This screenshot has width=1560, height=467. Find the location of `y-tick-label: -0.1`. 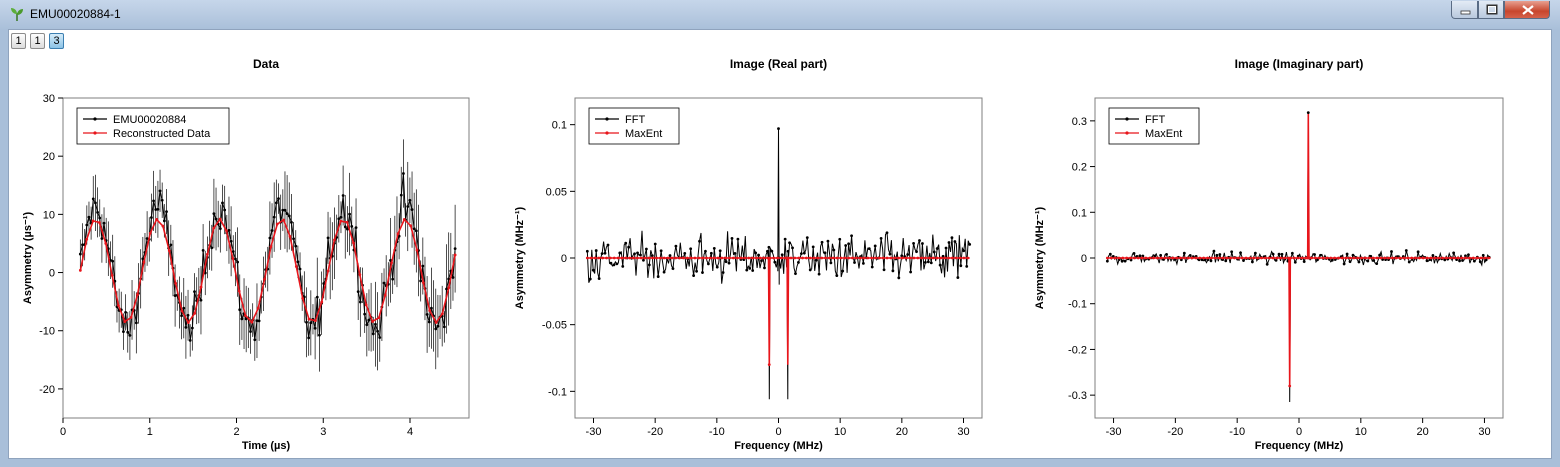

y-tick-label: -0.1 is located at coordinates (557, 392).